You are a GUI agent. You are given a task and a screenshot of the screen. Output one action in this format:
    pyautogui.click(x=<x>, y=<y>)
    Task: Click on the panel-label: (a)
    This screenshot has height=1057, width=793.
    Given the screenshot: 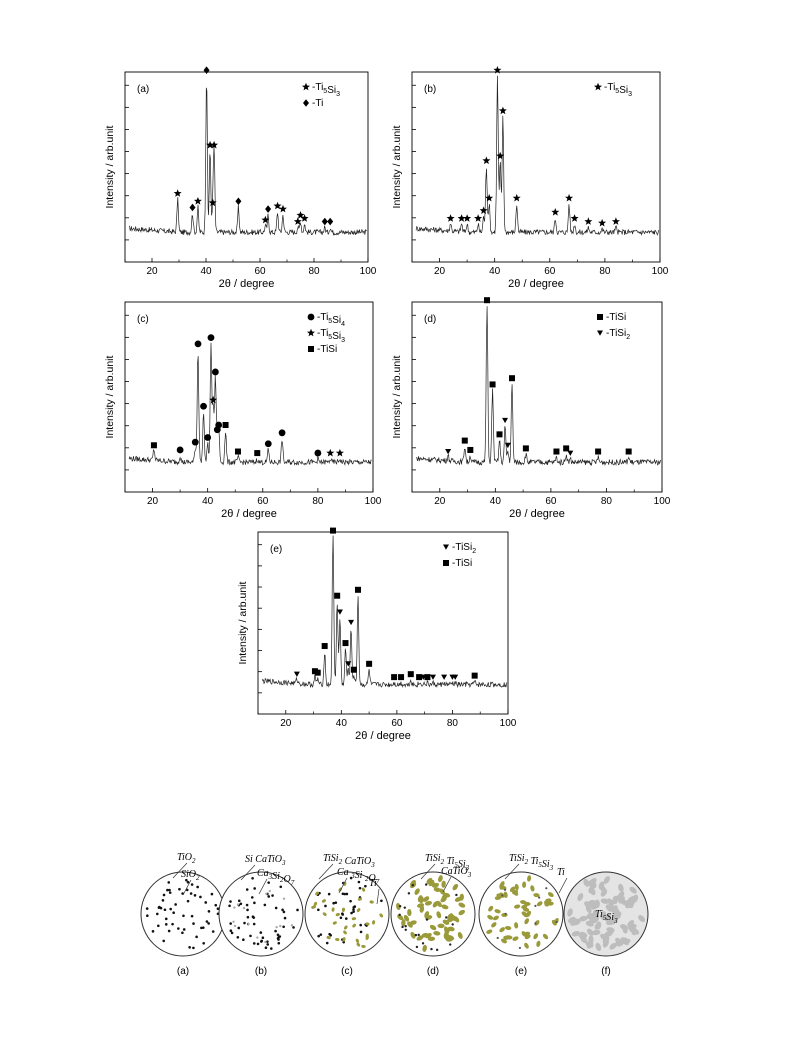 What is the action you would take?
    pyautogui.click(x=143, y=89)
    